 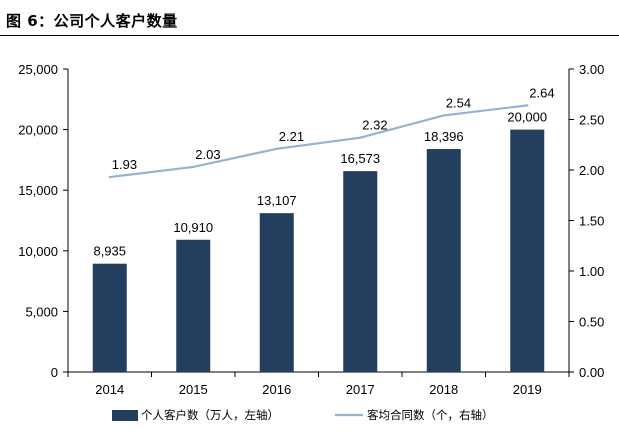 I want to click on bar-data-label: 13,107, so click(x=277, y=200).